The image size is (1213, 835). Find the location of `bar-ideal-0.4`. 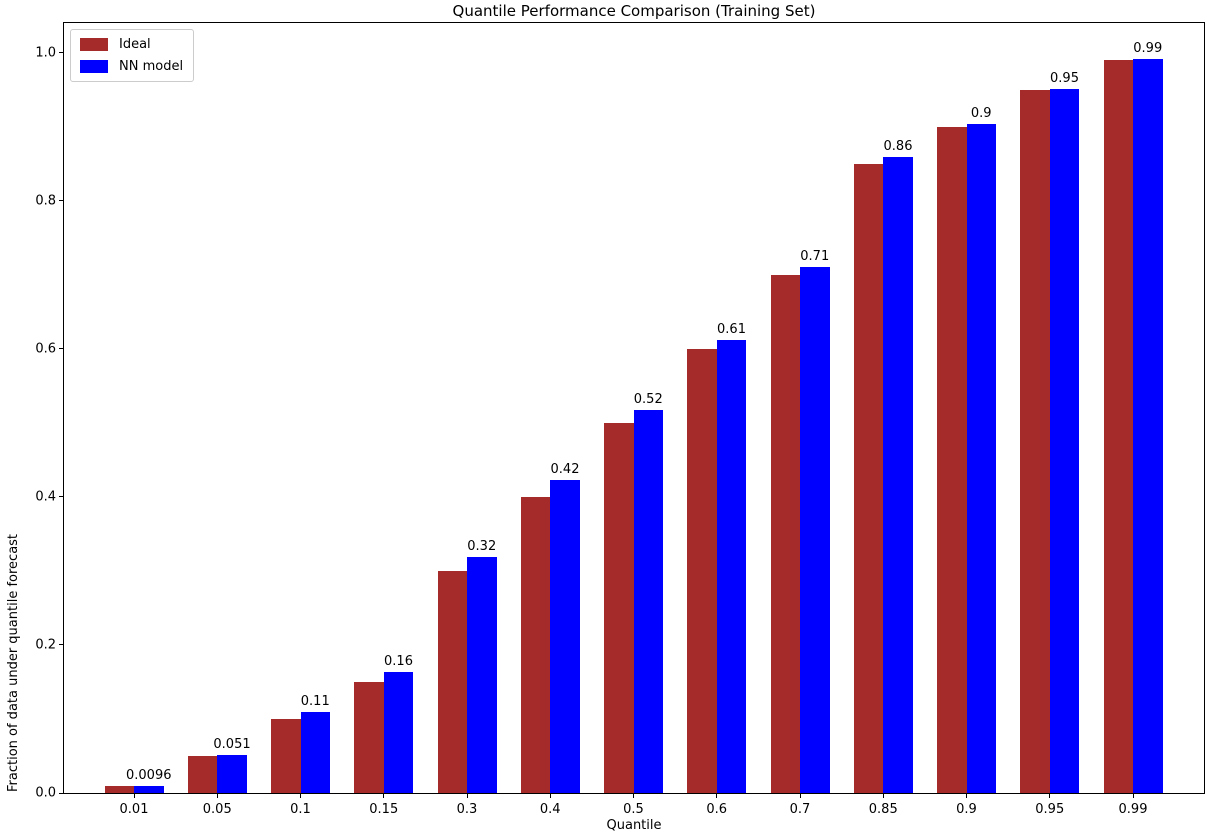

bar-ideal-0.4 is located at coordinates (535, 644).